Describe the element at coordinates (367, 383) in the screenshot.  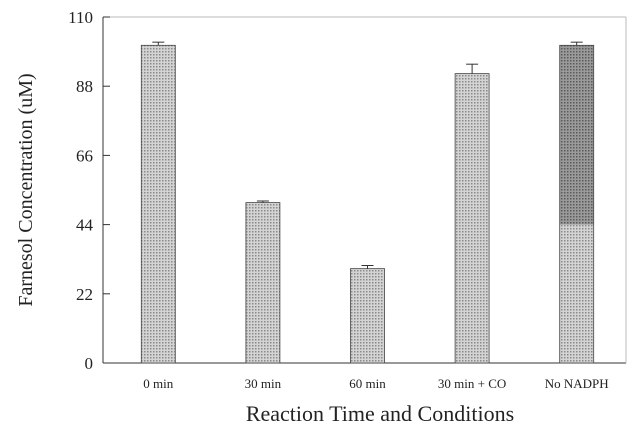
I see `x-tick-label: 60 min` at that location.